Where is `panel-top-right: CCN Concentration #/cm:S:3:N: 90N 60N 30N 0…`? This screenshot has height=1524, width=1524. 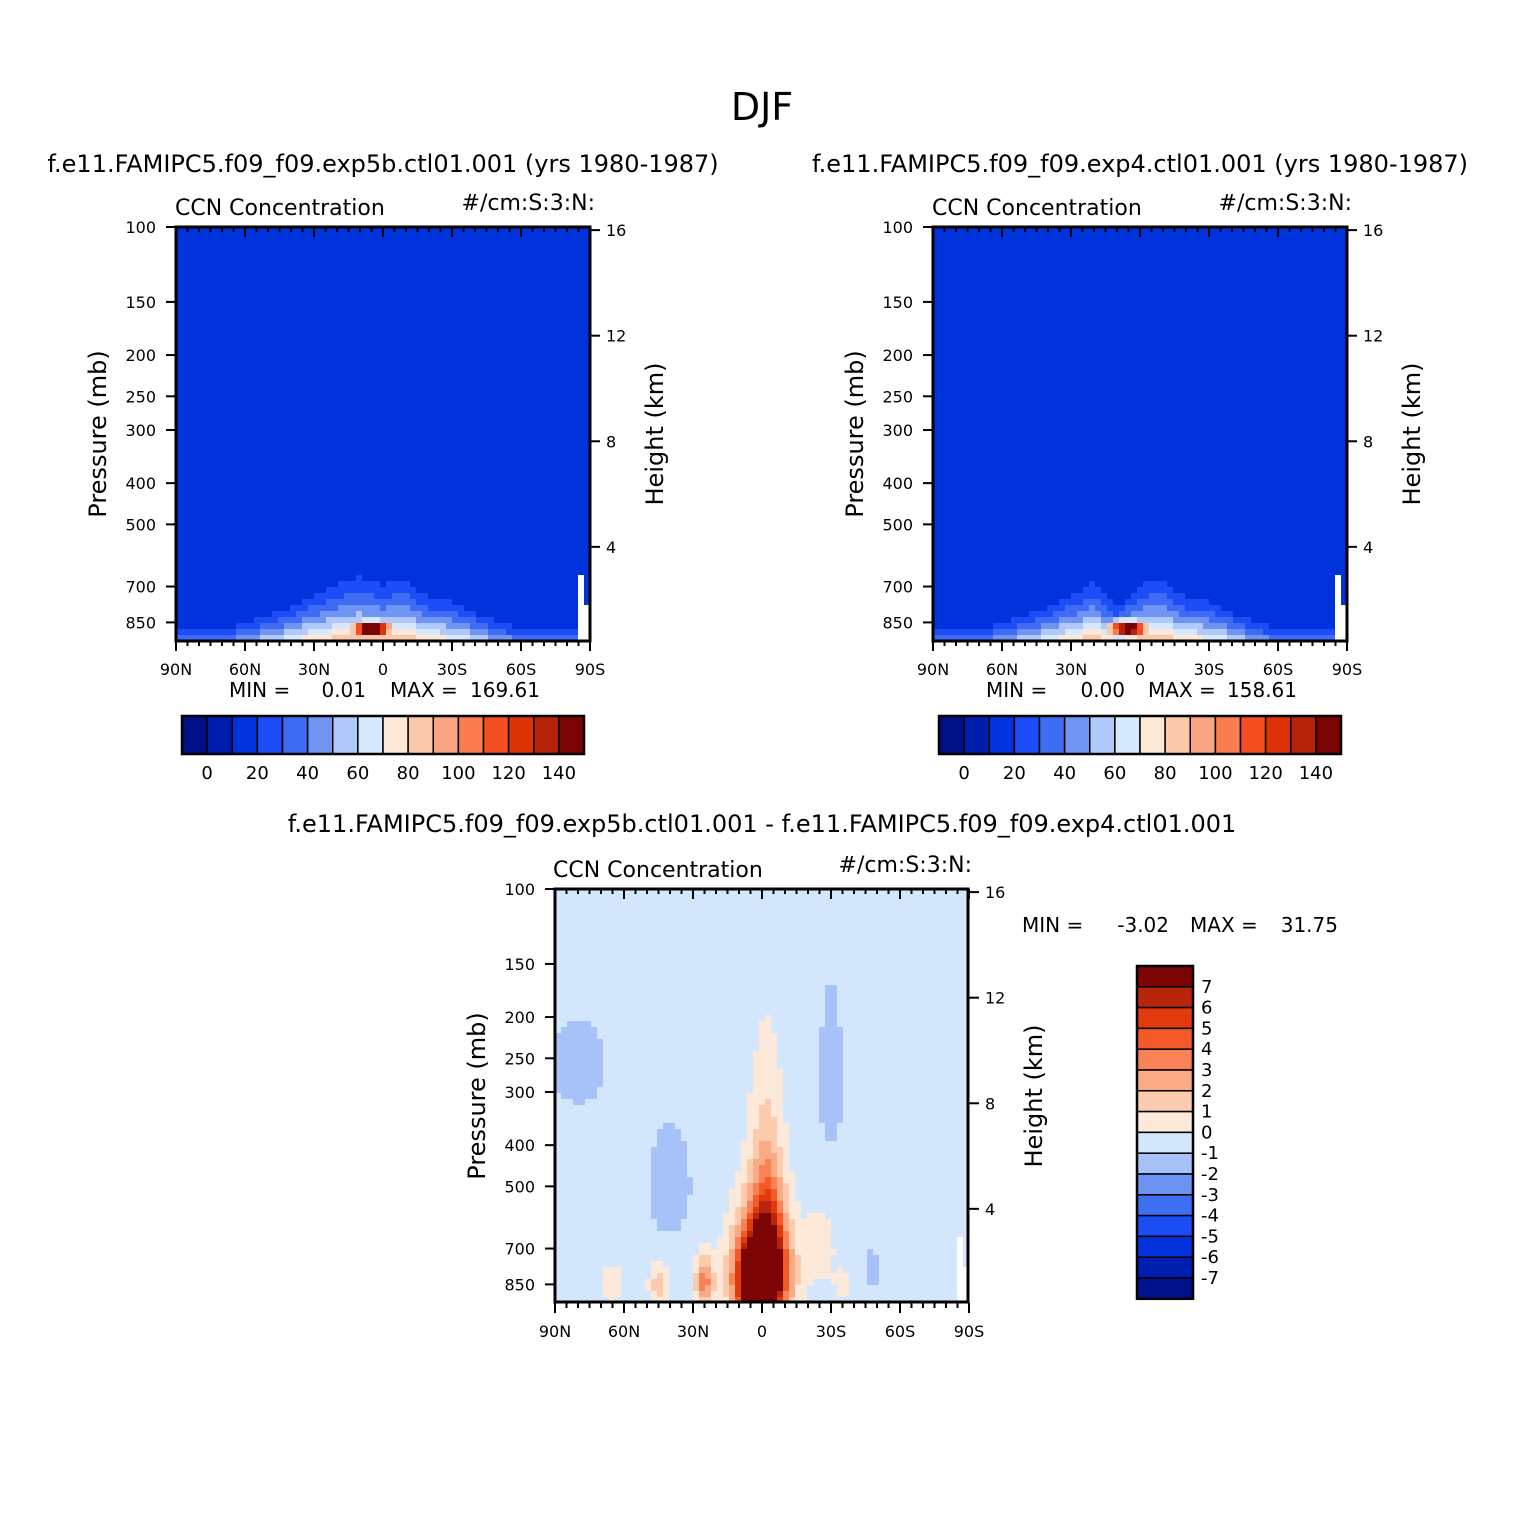
panel-top-right: CCN Concentration #/cm:S:3:N: 90N 60N 30N 0… is located at coordinates (1133, 487).